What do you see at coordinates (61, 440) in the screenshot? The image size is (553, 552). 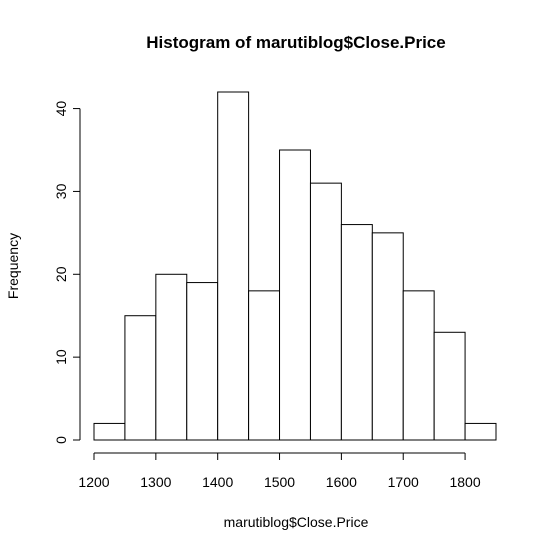 I see `y-tick-label: 0` at bounding box center [61, 440].